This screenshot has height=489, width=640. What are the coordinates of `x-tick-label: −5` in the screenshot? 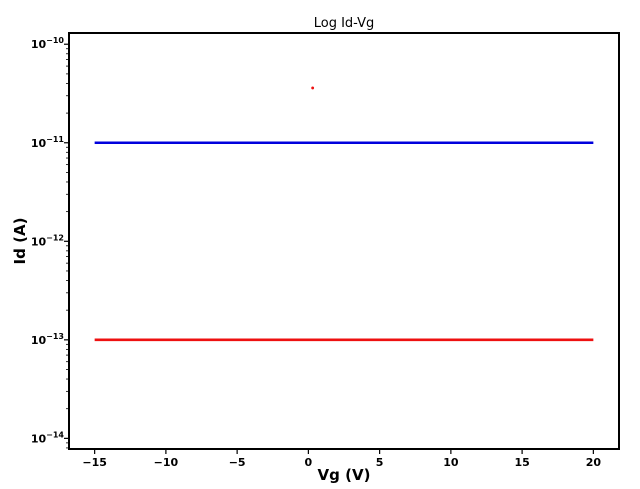 It's located at (237, 462).